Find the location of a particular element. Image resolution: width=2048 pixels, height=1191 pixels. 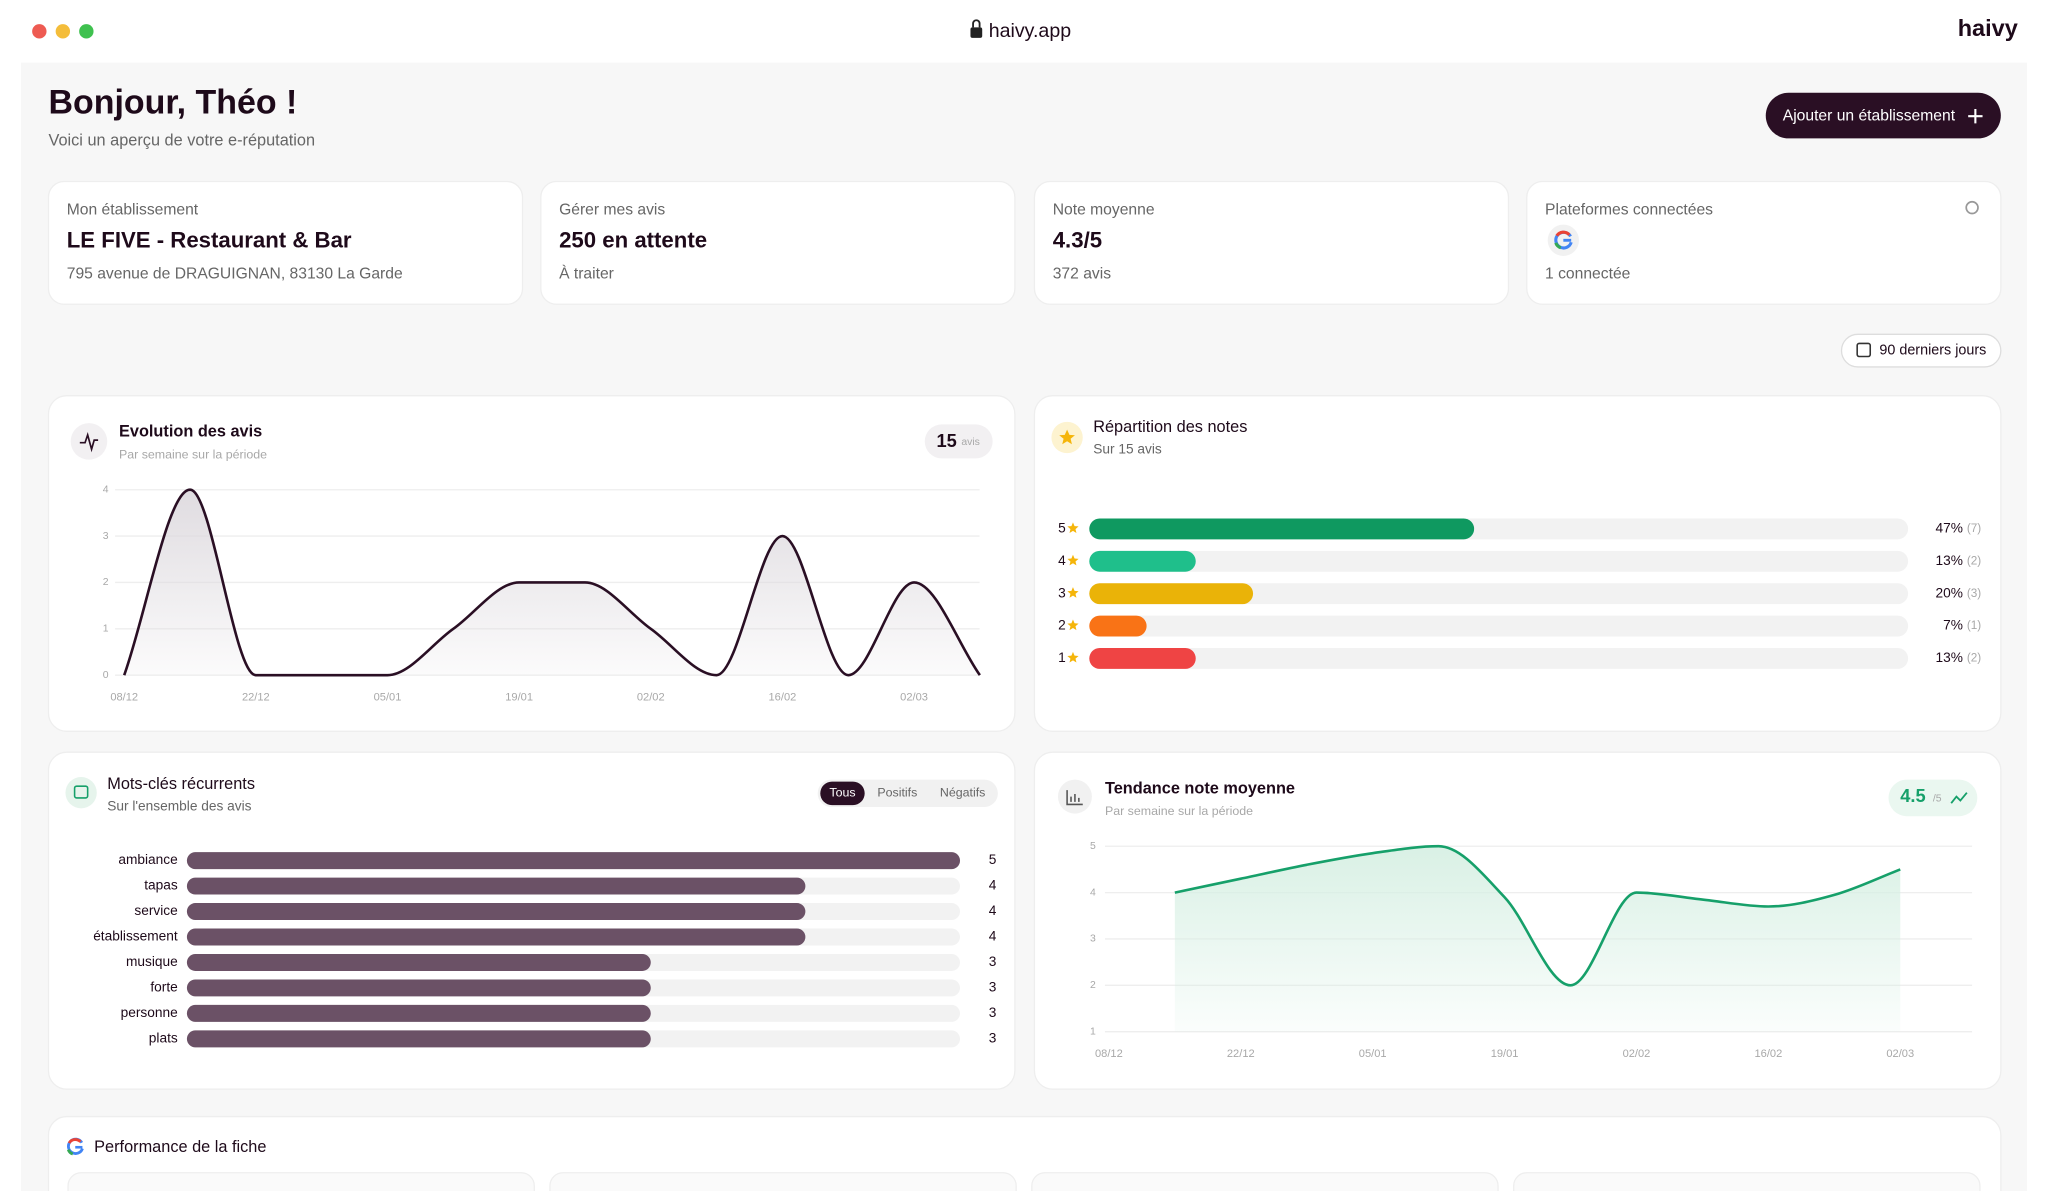

chart-subtitle: Sur 15 avis is located at coordinates (1127, 449).